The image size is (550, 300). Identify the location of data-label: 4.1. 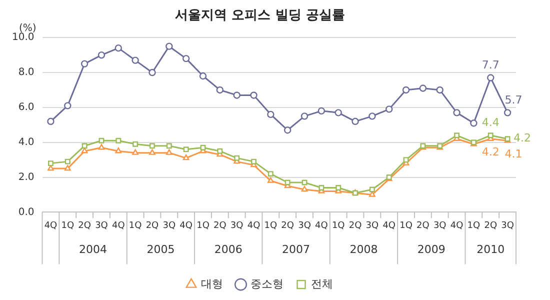
(513, 153).